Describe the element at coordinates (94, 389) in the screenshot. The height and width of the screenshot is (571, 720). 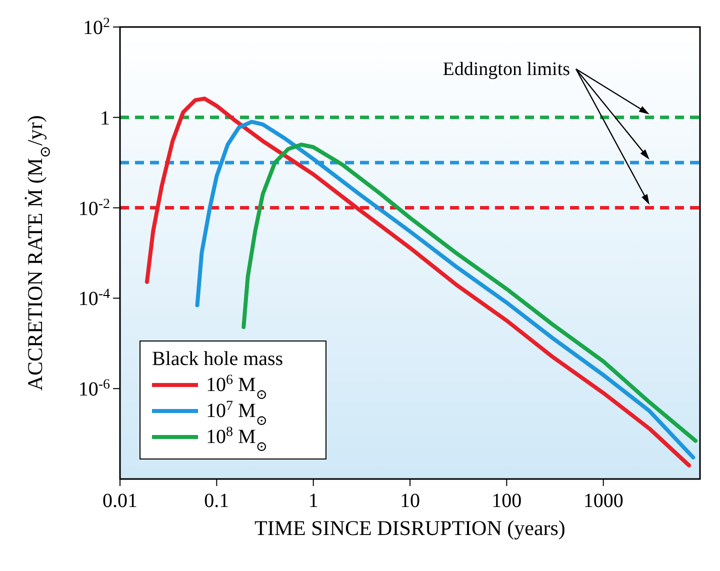
I see `y-tick-label: 10$^{-6}$` at that location.